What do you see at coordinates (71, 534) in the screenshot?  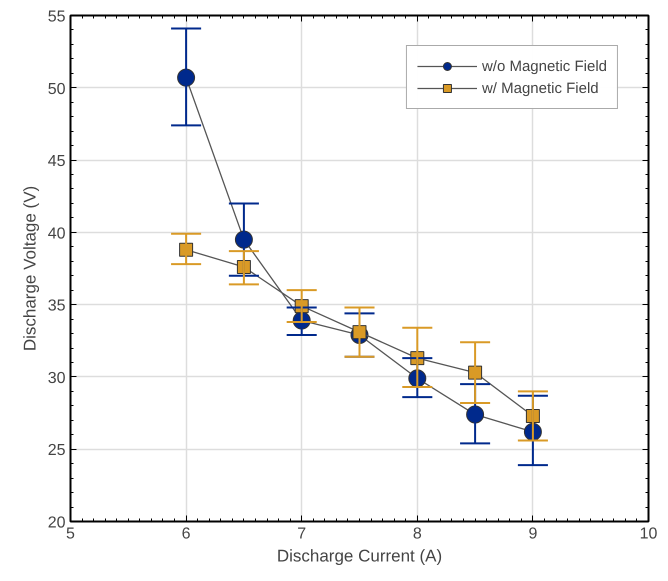 I see `x-tick-label: 5` at bounding box center [71, 534].